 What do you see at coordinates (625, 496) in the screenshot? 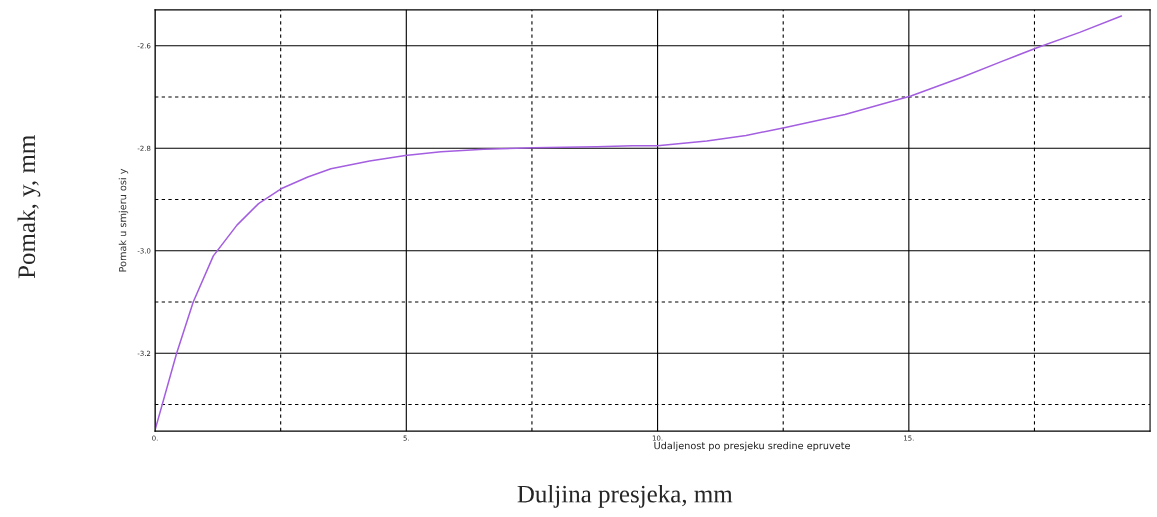
I see `text: Duljina presjeka, mm` at bounding box center [625, 496].